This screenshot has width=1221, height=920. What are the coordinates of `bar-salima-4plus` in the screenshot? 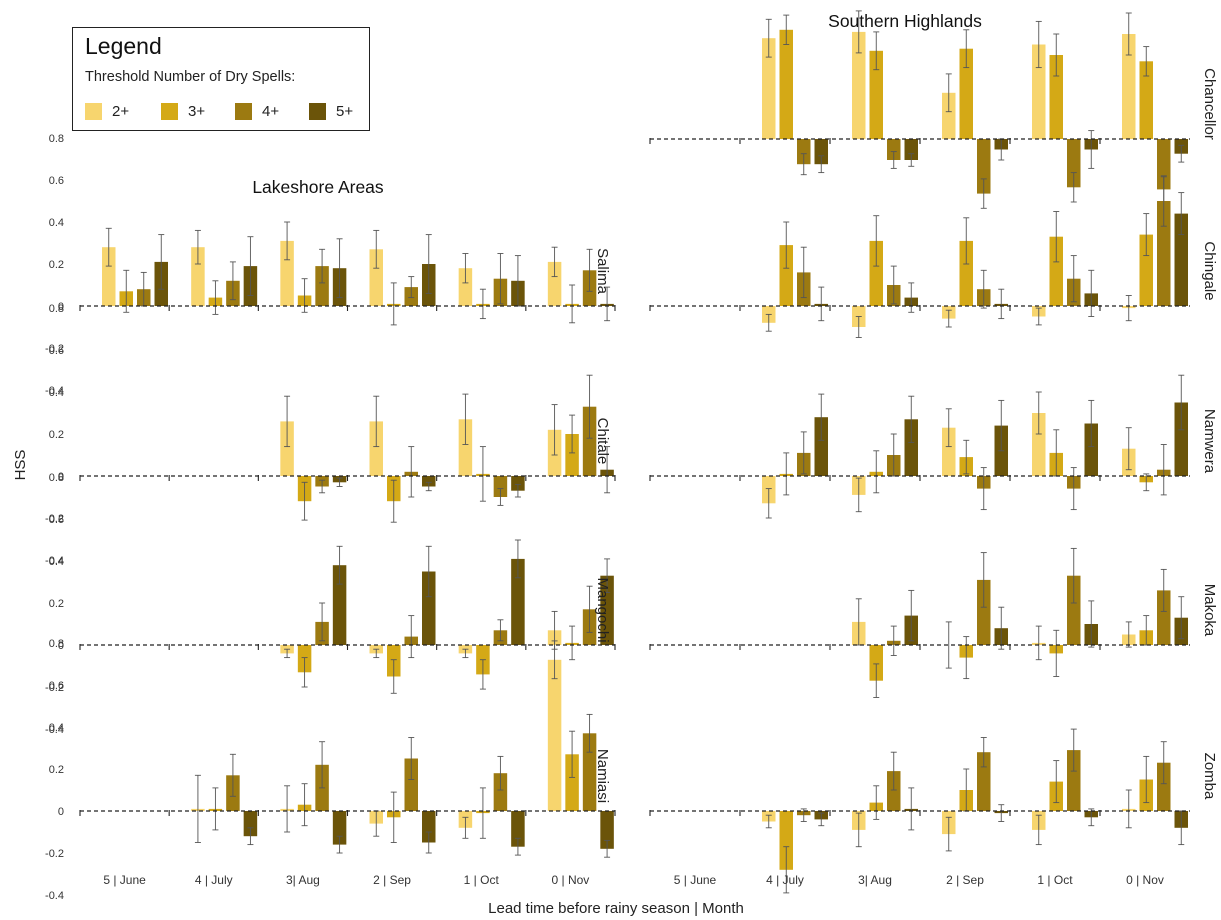 It's located at (322, 286).